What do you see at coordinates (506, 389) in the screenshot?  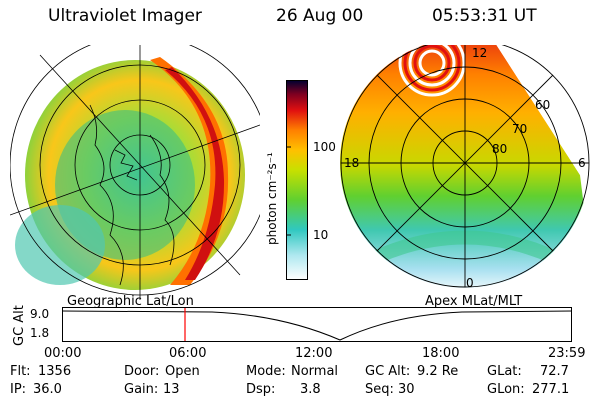 I see `glon-label: GLon:` at bounding box center [506, 389].